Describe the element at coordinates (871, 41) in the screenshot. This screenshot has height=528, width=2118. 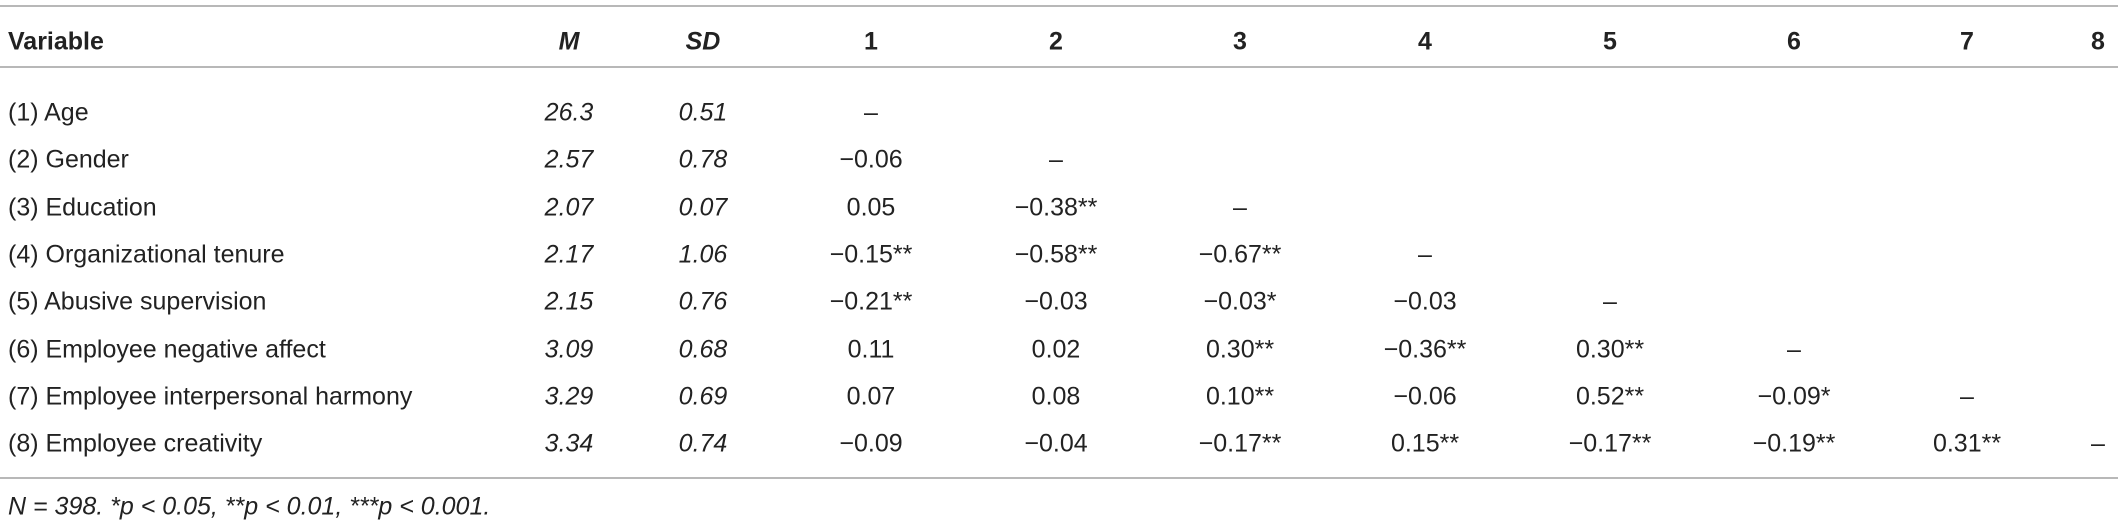
I see `header-cell: 1` at that location.